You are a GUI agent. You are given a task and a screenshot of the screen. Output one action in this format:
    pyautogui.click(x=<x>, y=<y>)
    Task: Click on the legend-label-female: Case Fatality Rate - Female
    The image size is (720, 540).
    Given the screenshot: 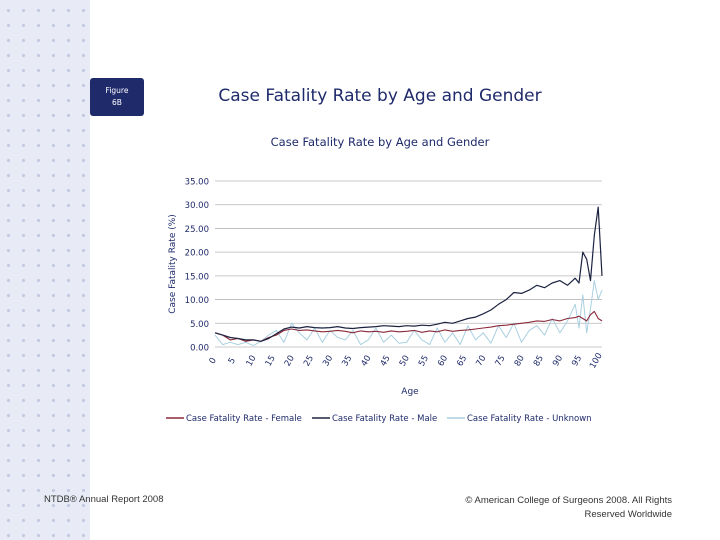 What is the action you would take?
    pyautogui.click(x=244, y=419)
    